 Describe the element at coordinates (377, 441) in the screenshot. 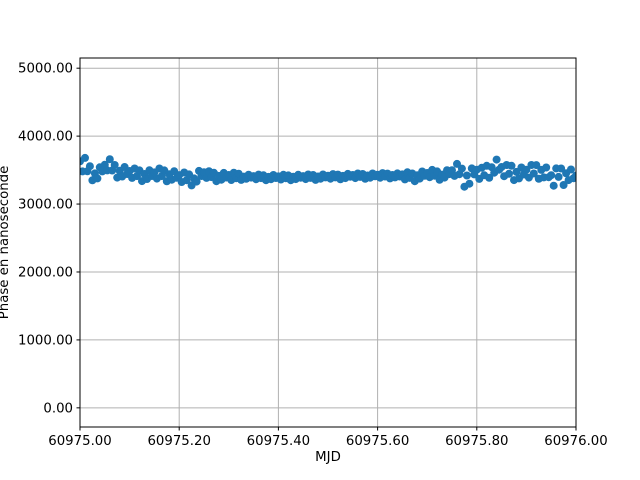

I see `x-tick-label: 60975.60` at that location.